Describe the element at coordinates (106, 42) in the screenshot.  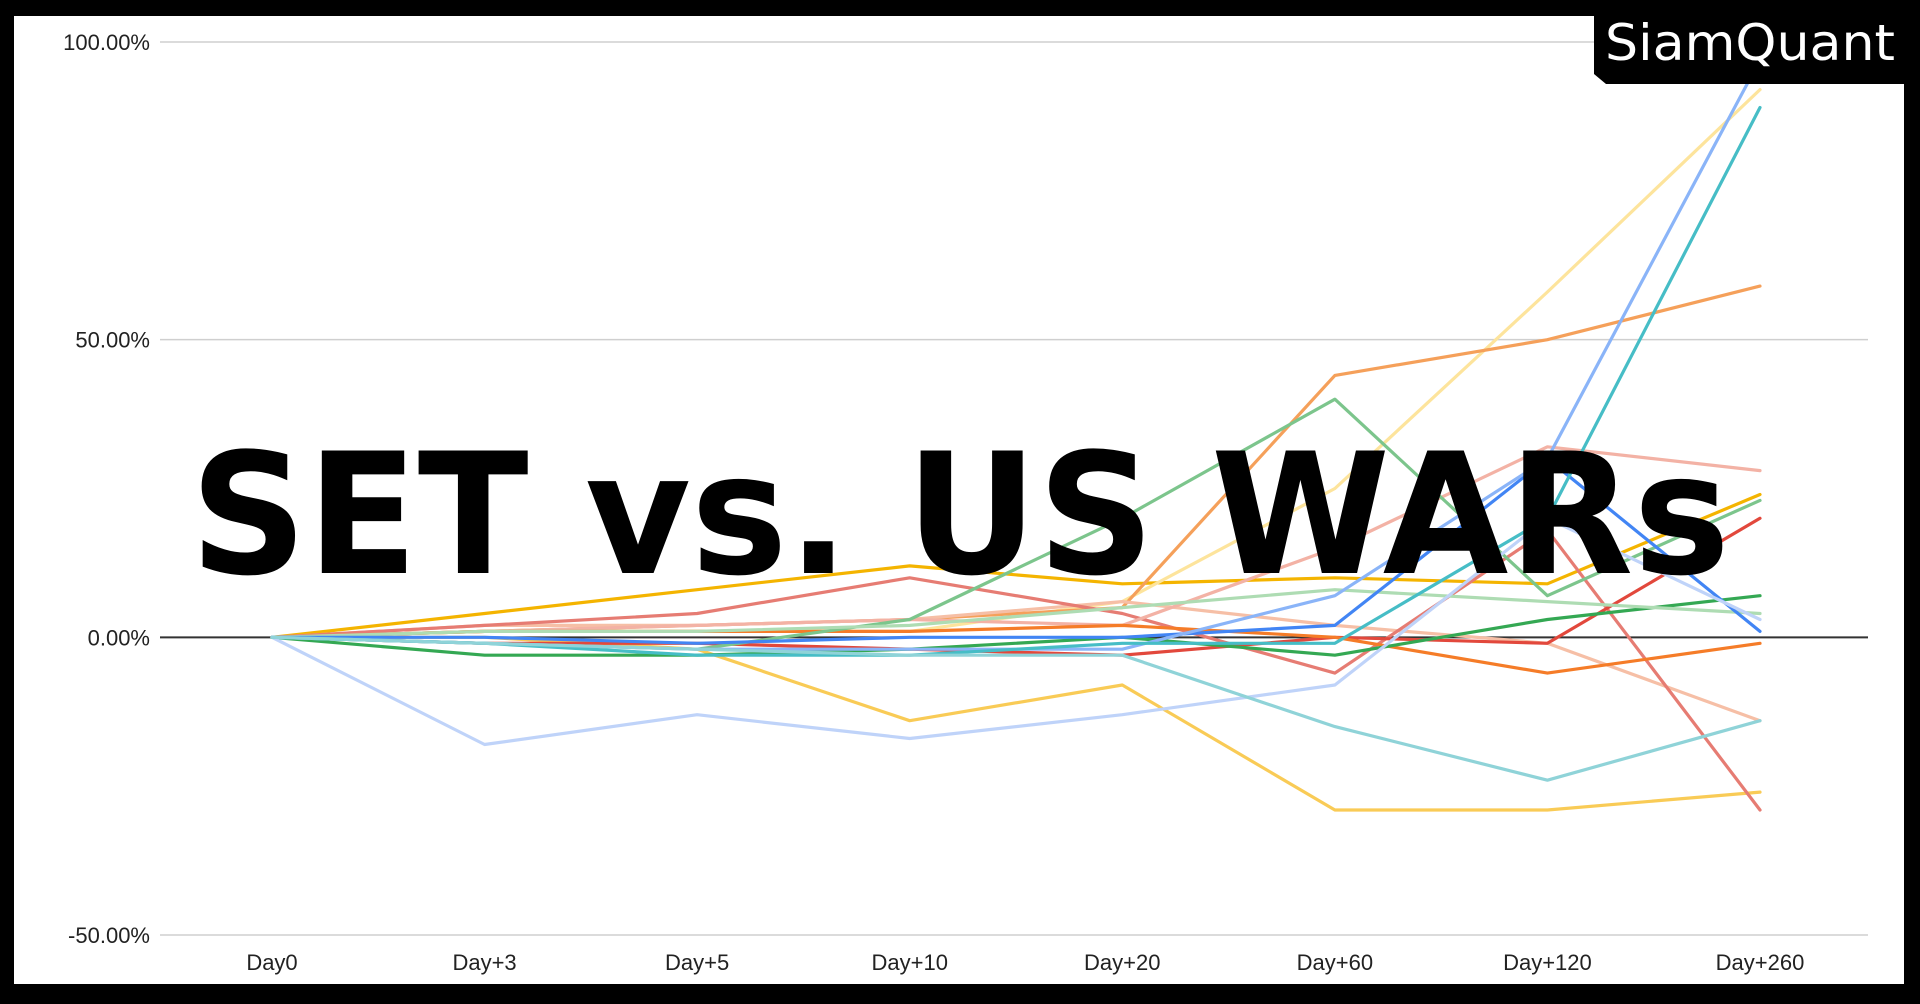
I see `y-tick-label: 100.00%` at that location.